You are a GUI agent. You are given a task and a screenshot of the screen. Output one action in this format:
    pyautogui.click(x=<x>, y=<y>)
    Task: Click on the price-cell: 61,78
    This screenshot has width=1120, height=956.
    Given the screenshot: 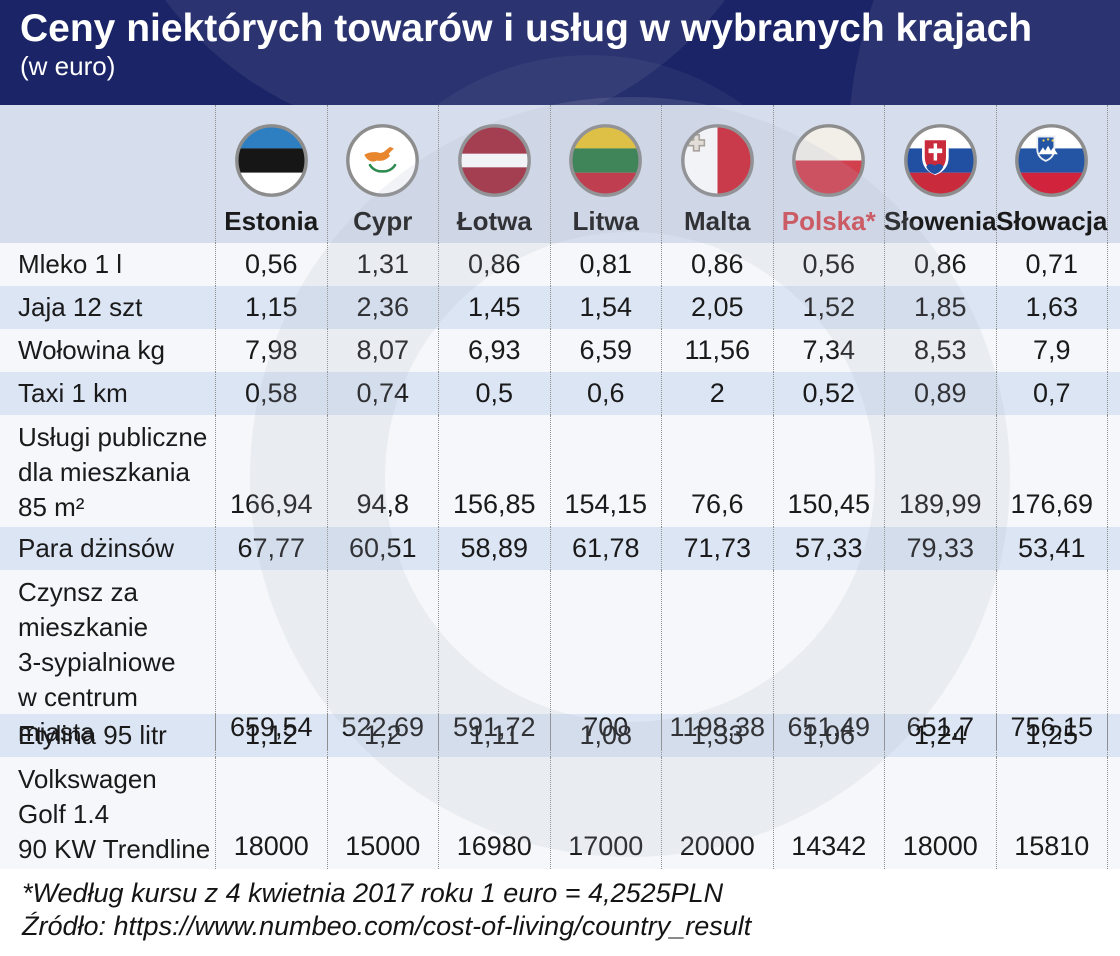 What is the action you would take?
    pyautogui.click(x=605, y=548)
    